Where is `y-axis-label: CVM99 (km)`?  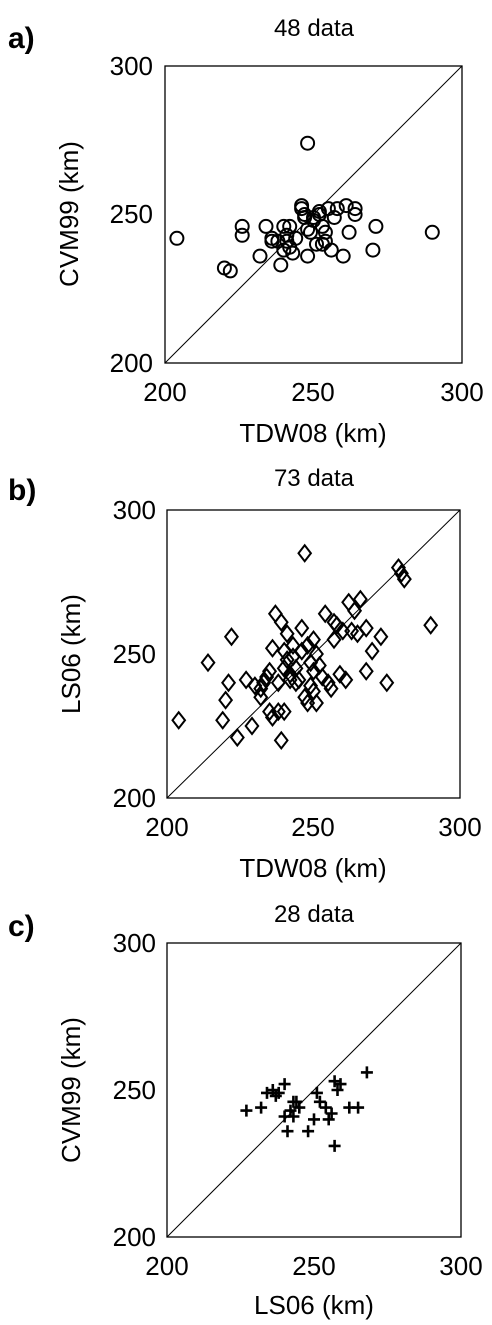 y-axis-label: CVM99 (km) is located at coordinates (71, 1090).